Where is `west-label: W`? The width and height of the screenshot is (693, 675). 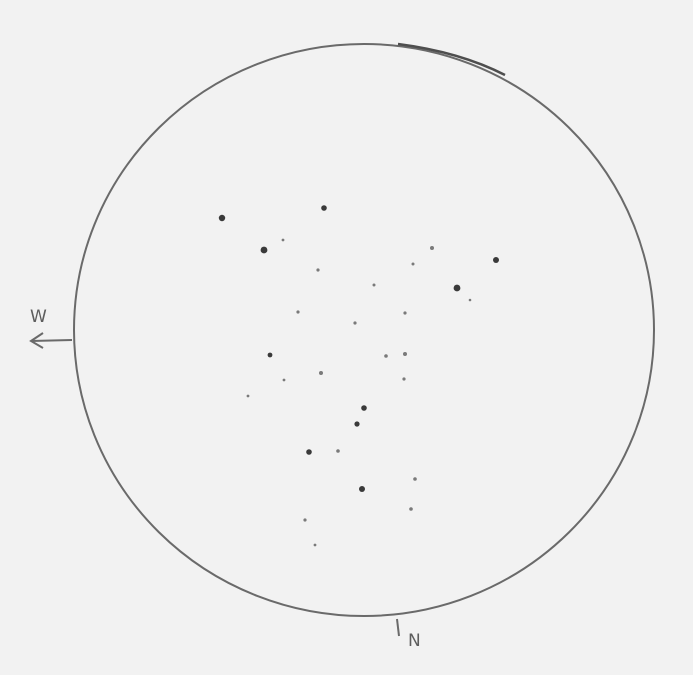
west-label: W is located at coordinates (38, 317).